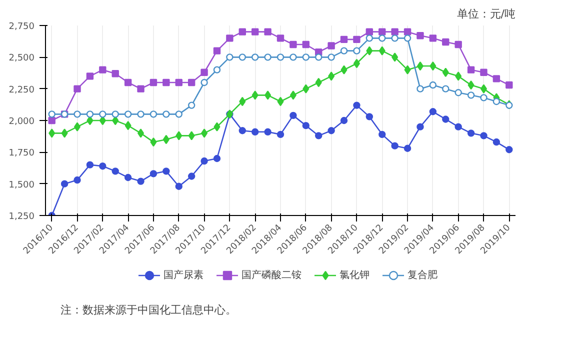 The image size is (587, 355). I want to click on legend-label: 国产尿素, so click(184, 275).